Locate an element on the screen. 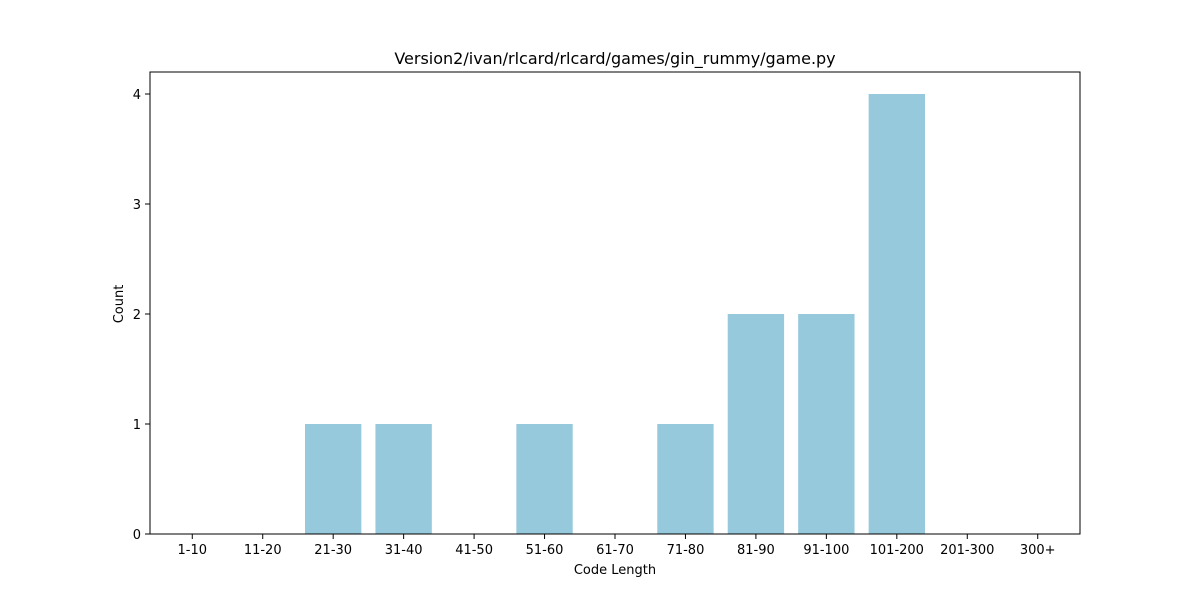  x-tick-label-71-80: 71-80 is located at coordinates (686, 550).